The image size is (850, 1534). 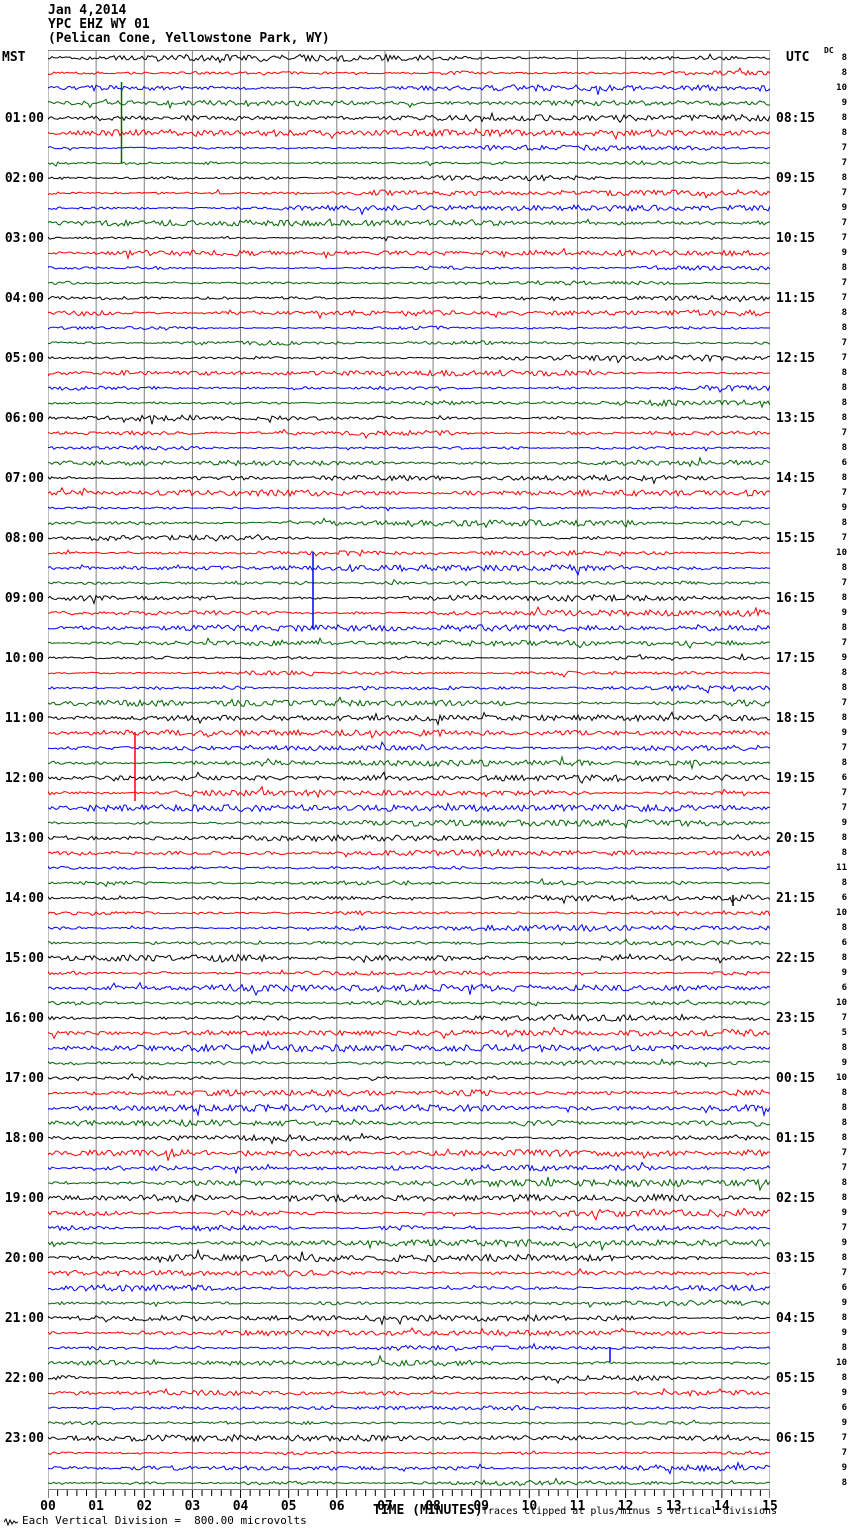 What do you see at coordinates (796, 1018) in the screenshot?
I see `utc-hour-label: 23:15` at bounding box center [796, 1018].